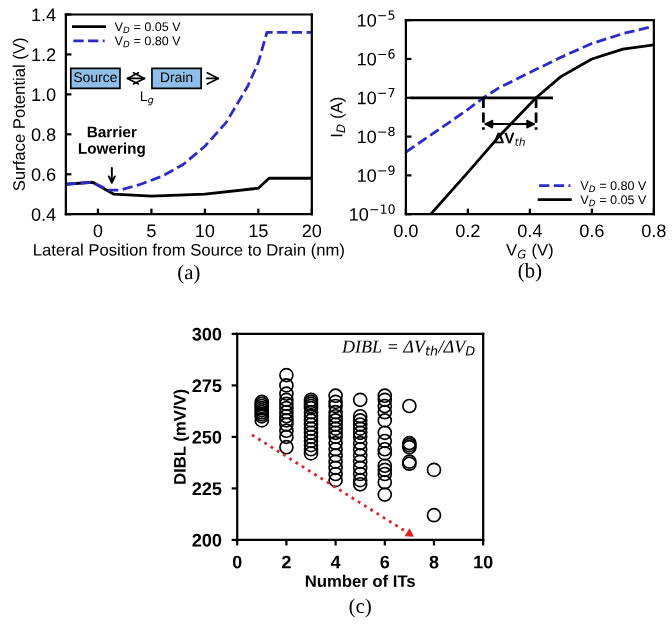 This screenshot has width=672, height=630. I want to click on y-tick-label: 225, so click(207, 489).